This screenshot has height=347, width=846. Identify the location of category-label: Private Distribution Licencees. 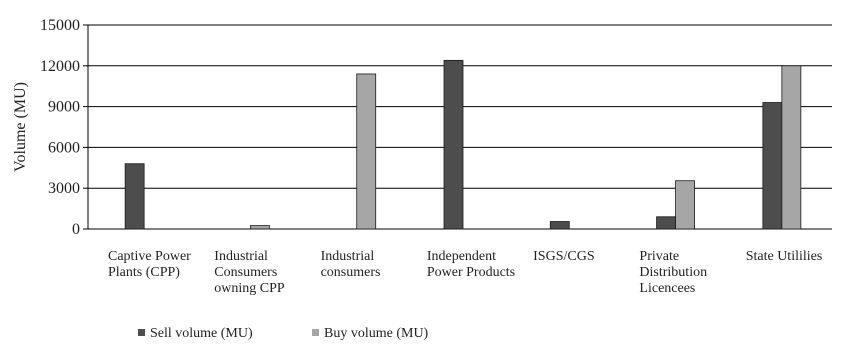
(673, 272).